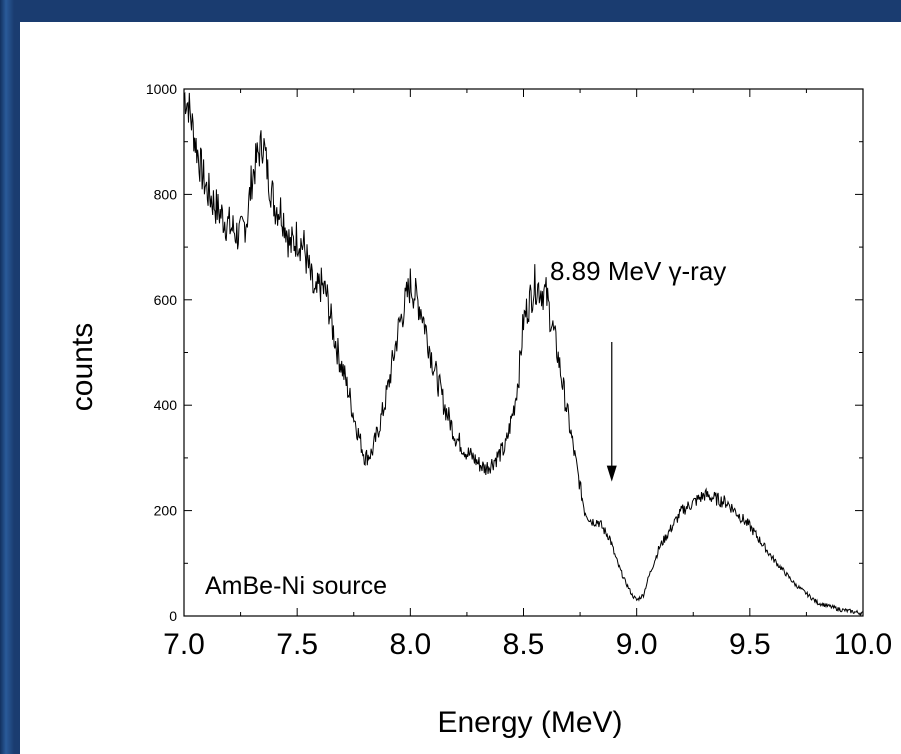 The image size is (901, 754). Describe the element at coordinates (750, 644) in the screenshot. I see `x-tick-label: 9.5` at that location.